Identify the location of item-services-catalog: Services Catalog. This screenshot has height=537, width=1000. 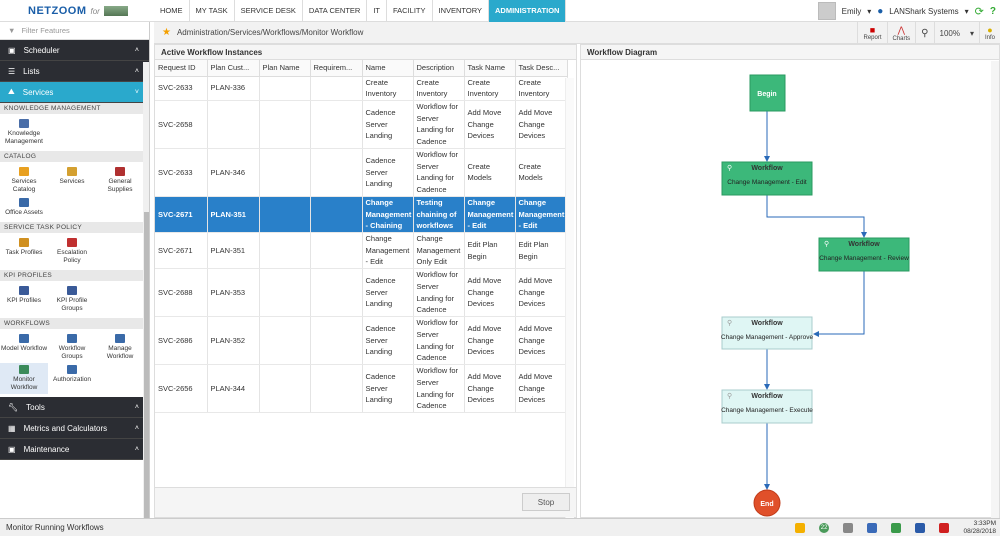
(24, 180).